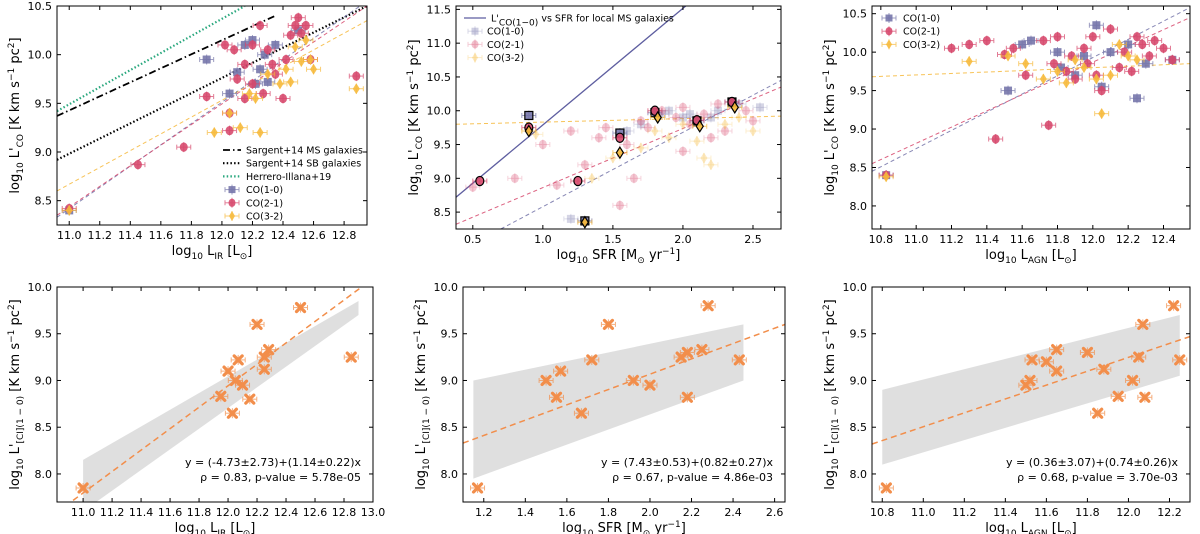 Image resolution: width=1200 pixels, height=534 pixels. What do you see at coordinates (439, 43) in the screenshot?
I see `y-tick-label: 11.0` at bounding box center [439, 43].